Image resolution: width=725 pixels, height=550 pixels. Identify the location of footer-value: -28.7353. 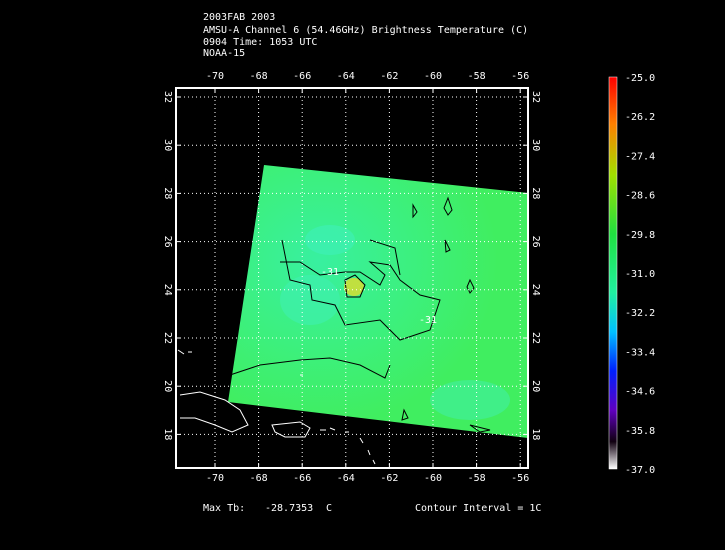
(289, 508).